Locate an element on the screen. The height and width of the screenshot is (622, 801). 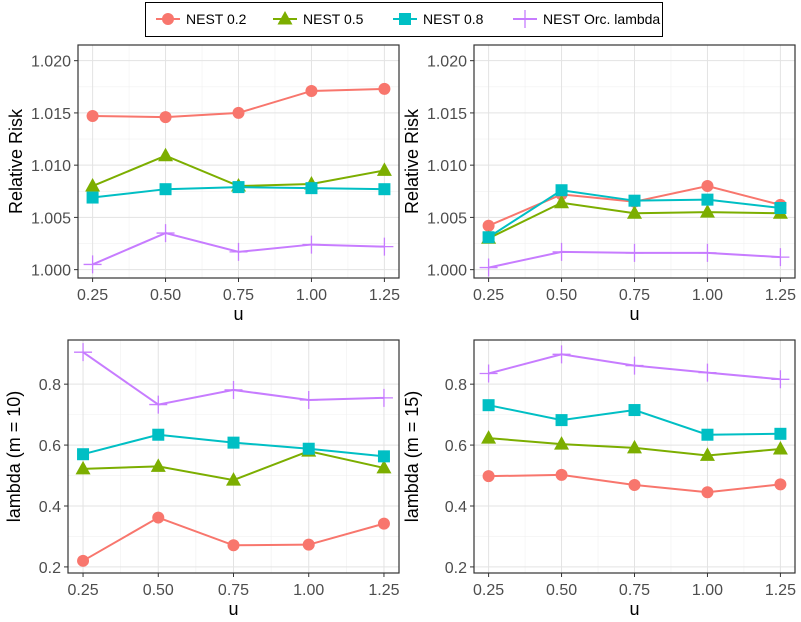
legend-label: NEST 0.2 is located at coordinates (216, 19).